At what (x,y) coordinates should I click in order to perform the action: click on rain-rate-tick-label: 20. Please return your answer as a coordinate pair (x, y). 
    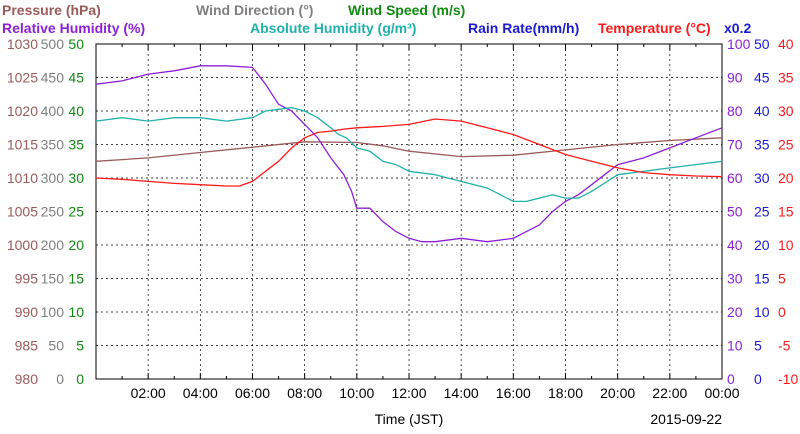
    Looking at the image, I should click on (762, 245).